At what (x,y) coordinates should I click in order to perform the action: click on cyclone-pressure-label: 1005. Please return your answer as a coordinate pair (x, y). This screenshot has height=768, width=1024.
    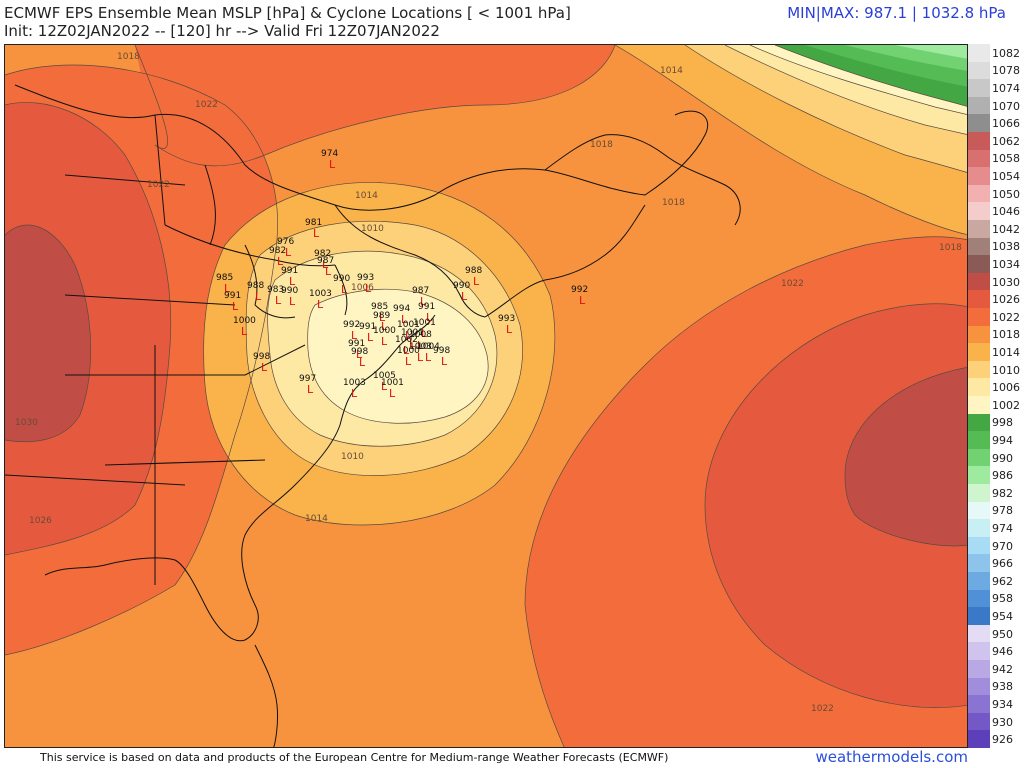
    Looking at the image, I should click on (384, 376).